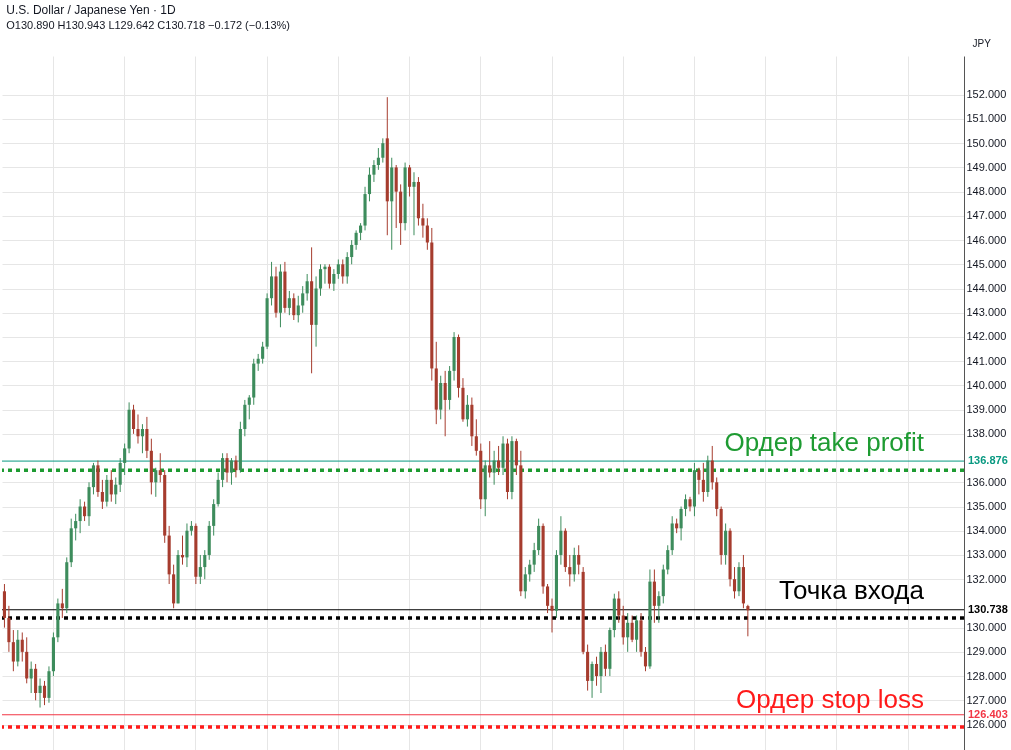  Describe the element at coordinates (986, 651) in the screenshot. I see `y-tick-label: 129.000` at that location.